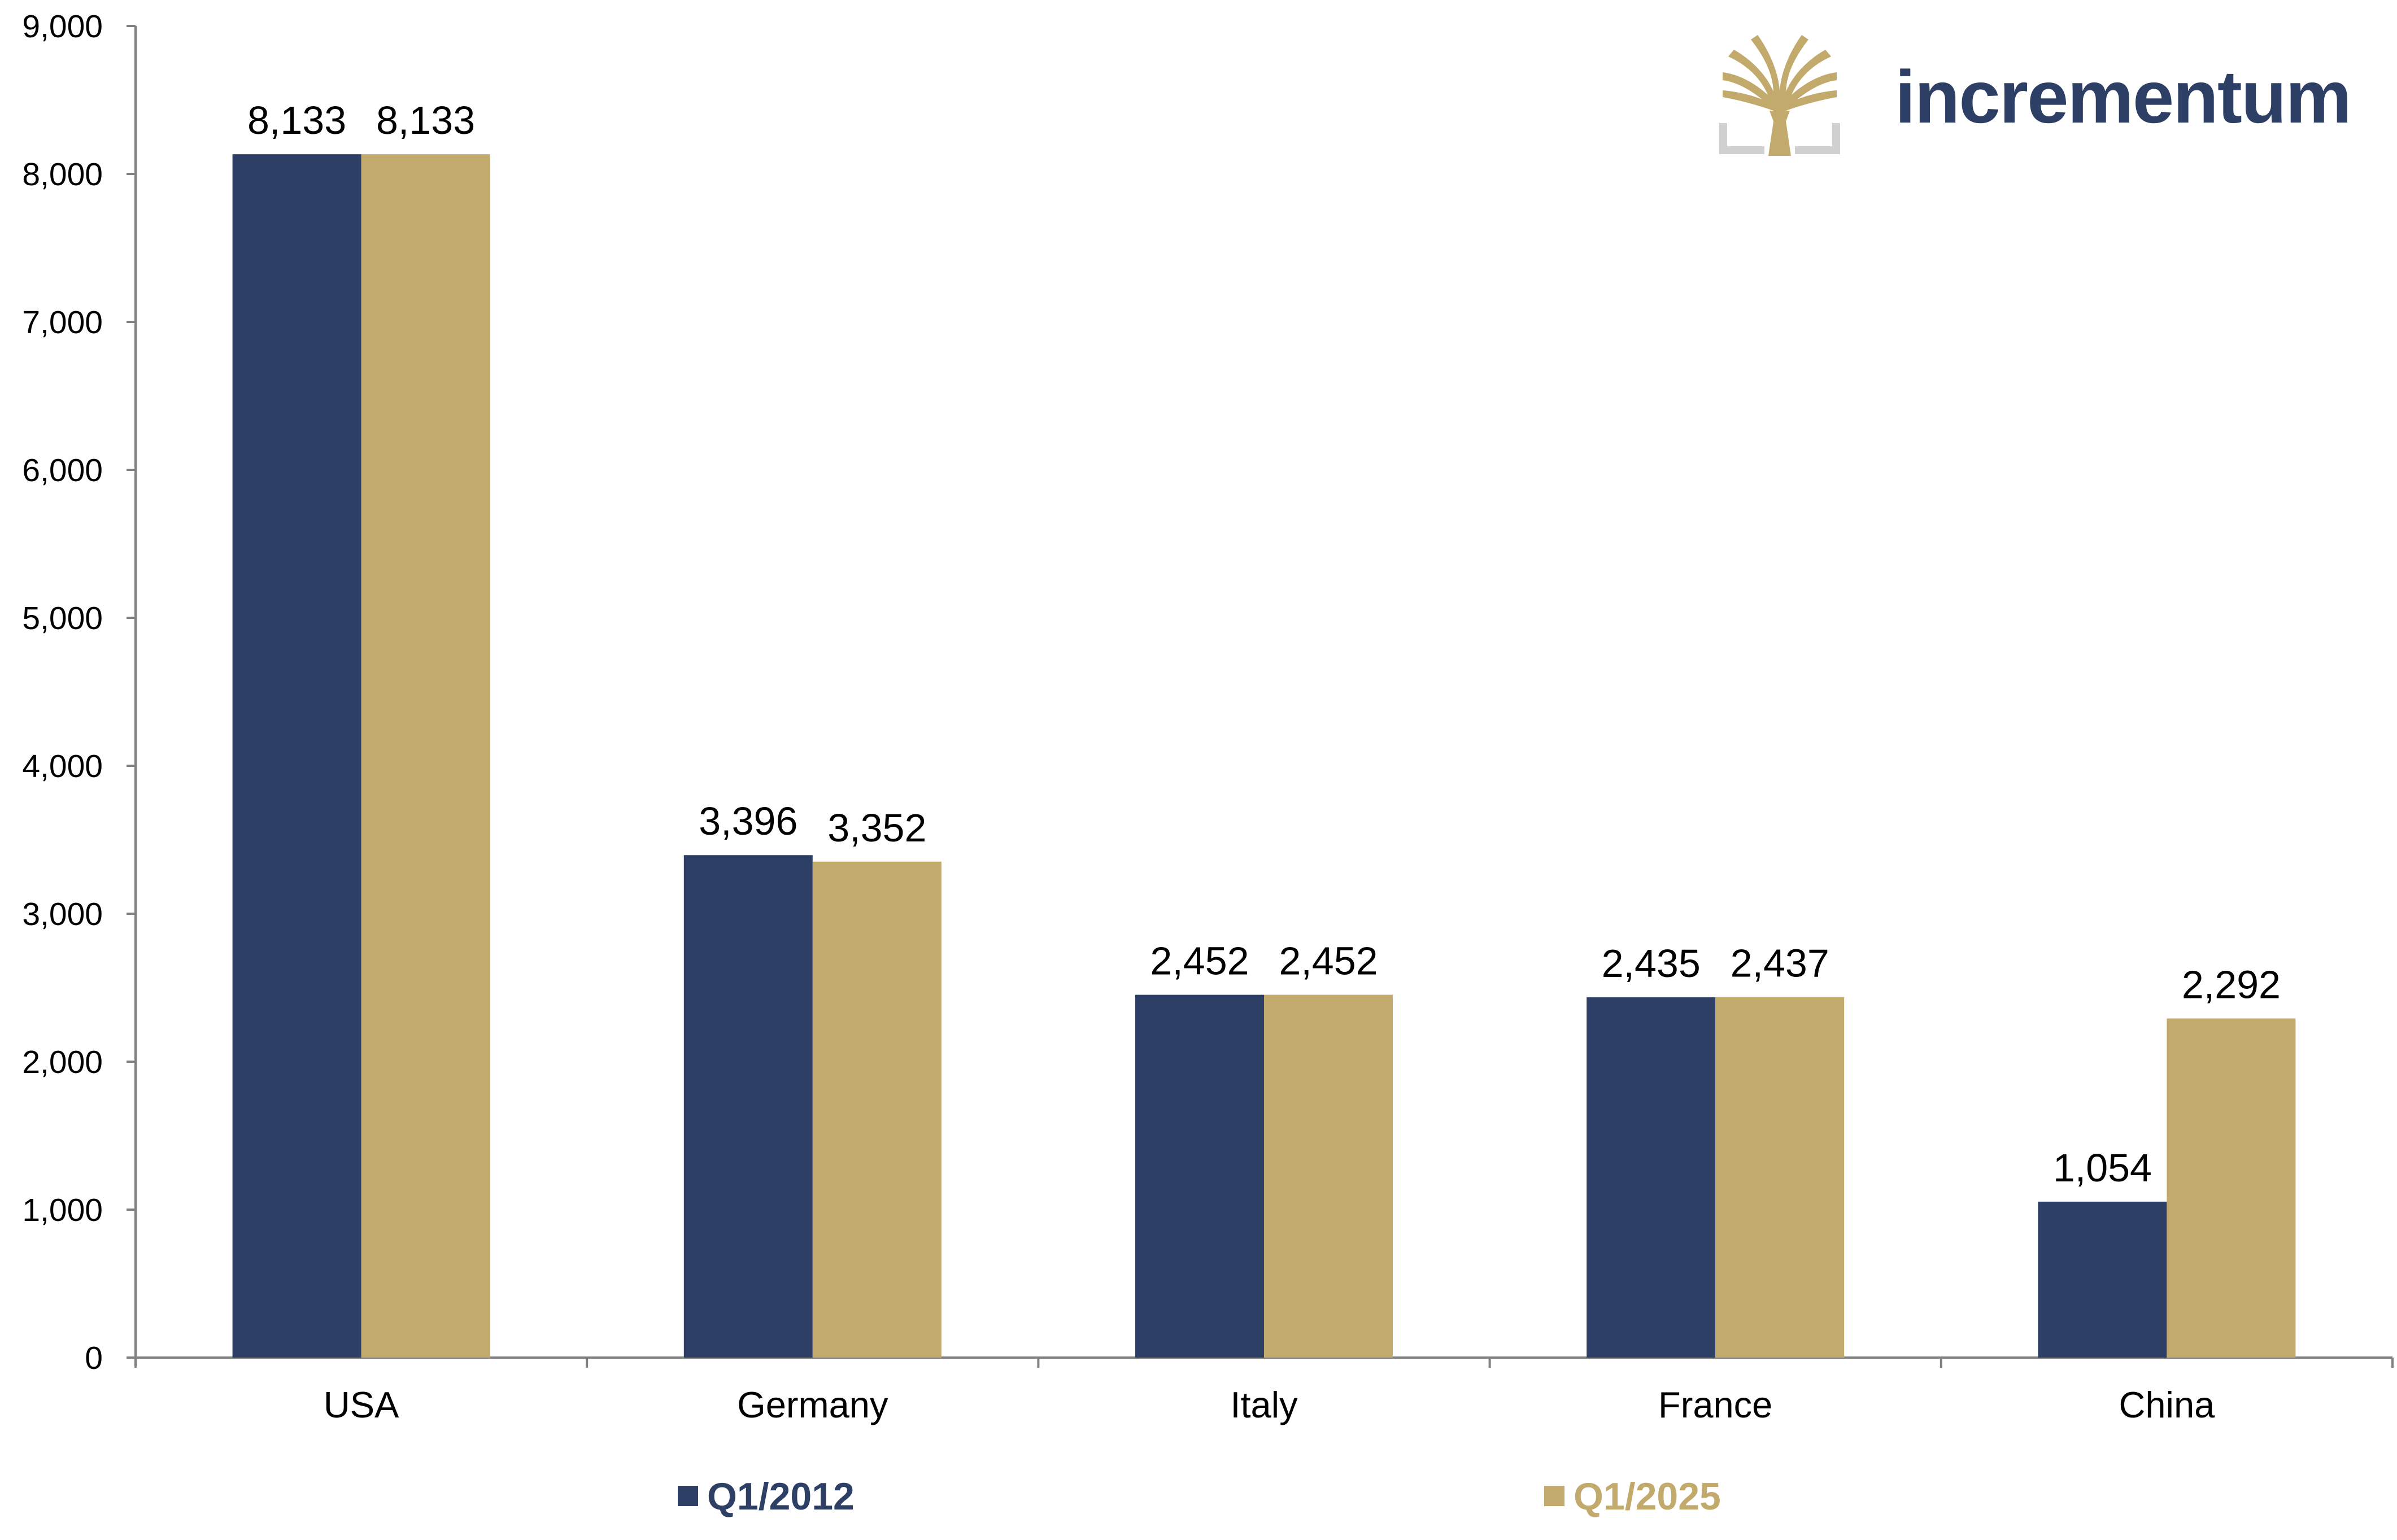  Describe the element at coordinates (748, 821) in the screenshot. I see `data-label: 3,396` at that location.